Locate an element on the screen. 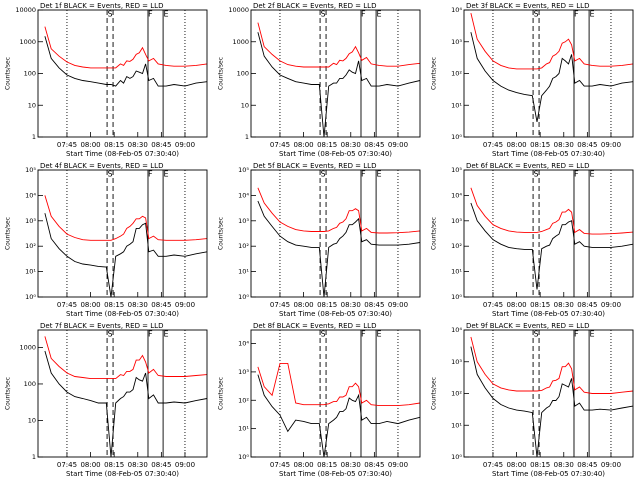 This screenshot has height=480, width=640. chart-title: Det 3f BLACK = Events, RED = LLD is located at coordinates (527, 6).